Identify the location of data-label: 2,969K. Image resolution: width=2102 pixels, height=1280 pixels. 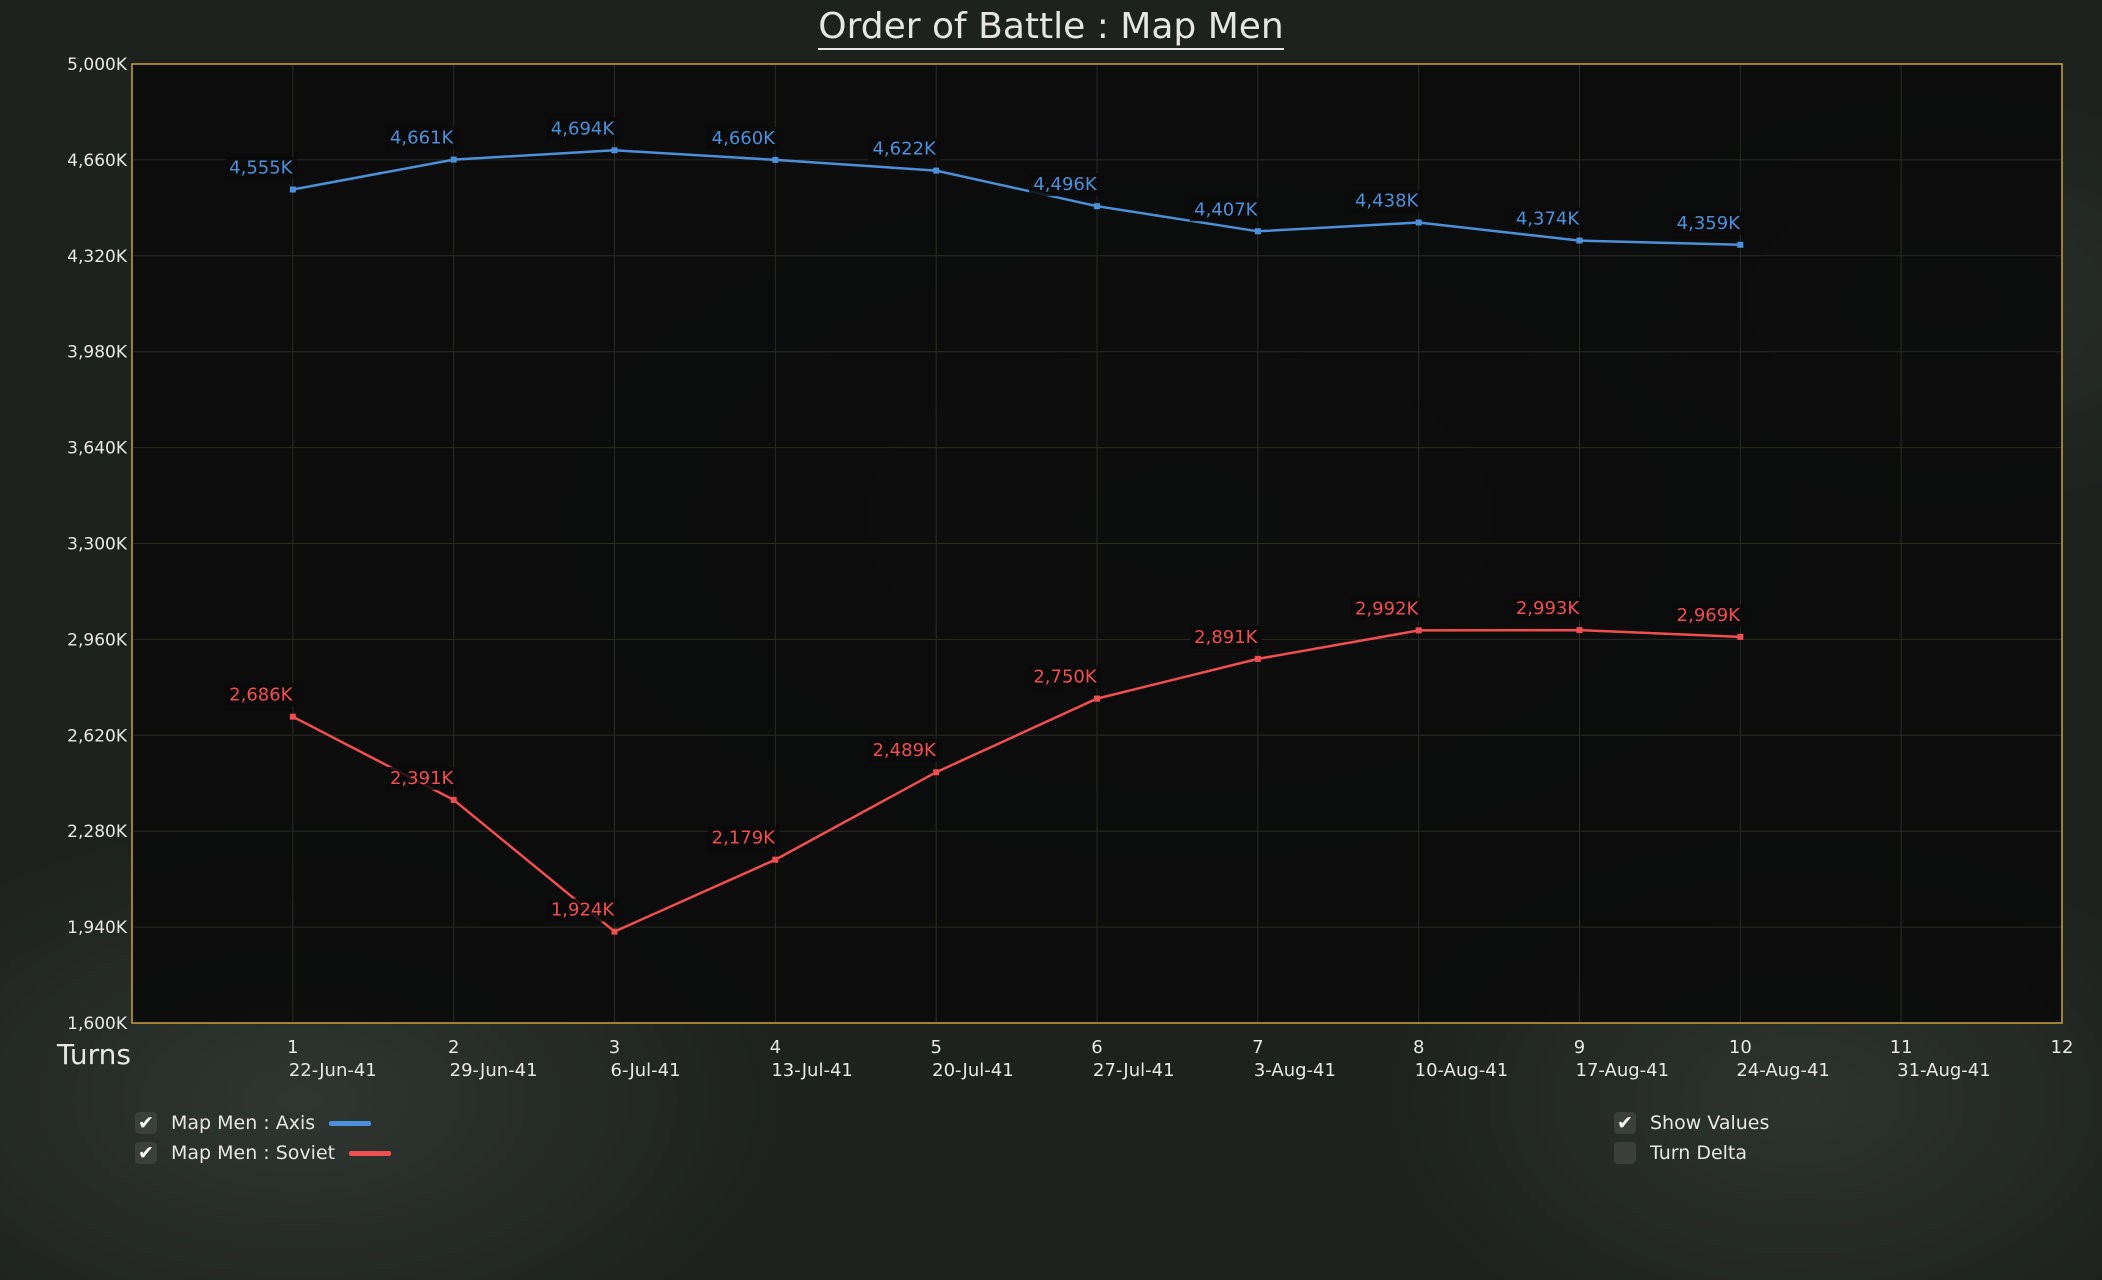
(1709, 615).